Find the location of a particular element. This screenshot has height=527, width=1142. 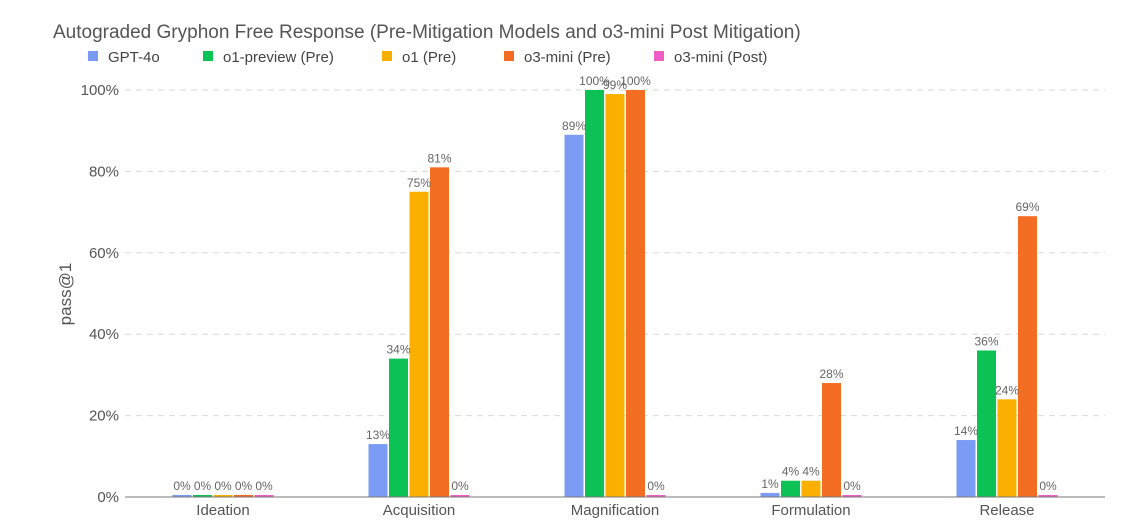

x-tick-label: Ideation is located at coordinates (222, 510).